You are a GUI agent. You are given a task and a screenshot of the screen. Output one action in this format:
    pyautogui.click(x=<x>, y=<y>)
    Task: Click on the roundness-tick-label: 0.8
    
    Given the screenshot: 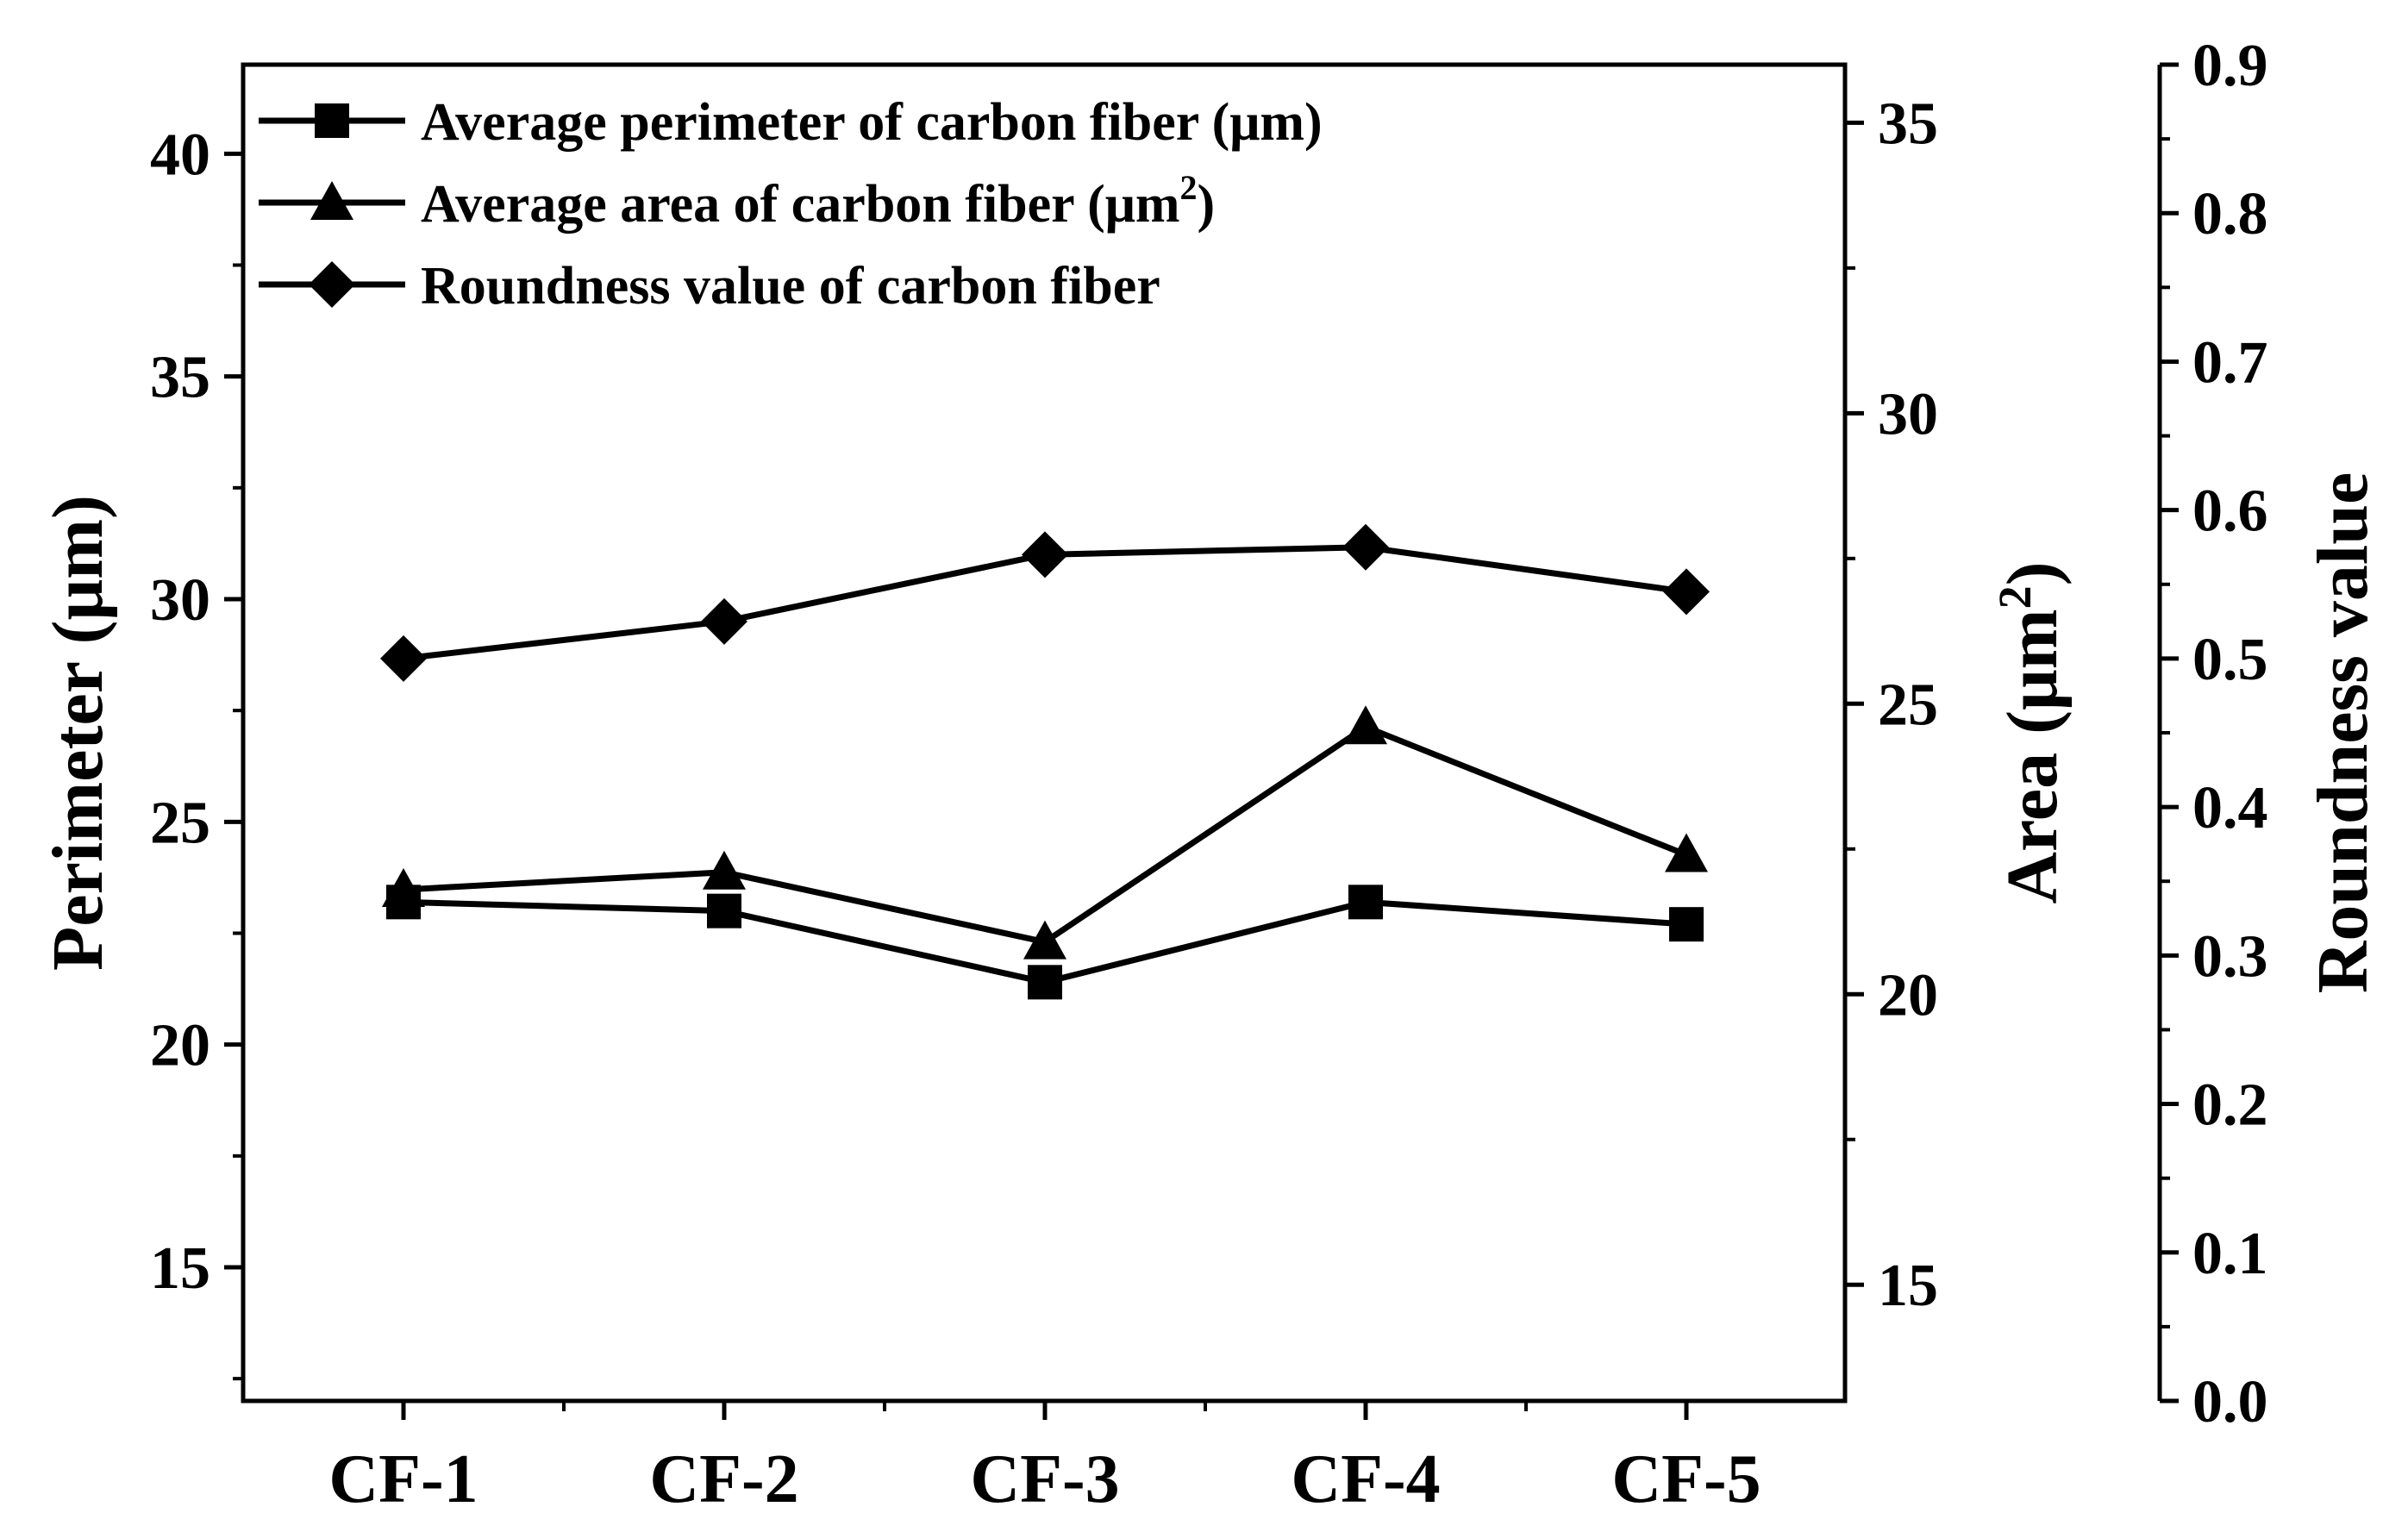 What is the action you would take?
    pyautogui.click(x=2230, y=214)
    